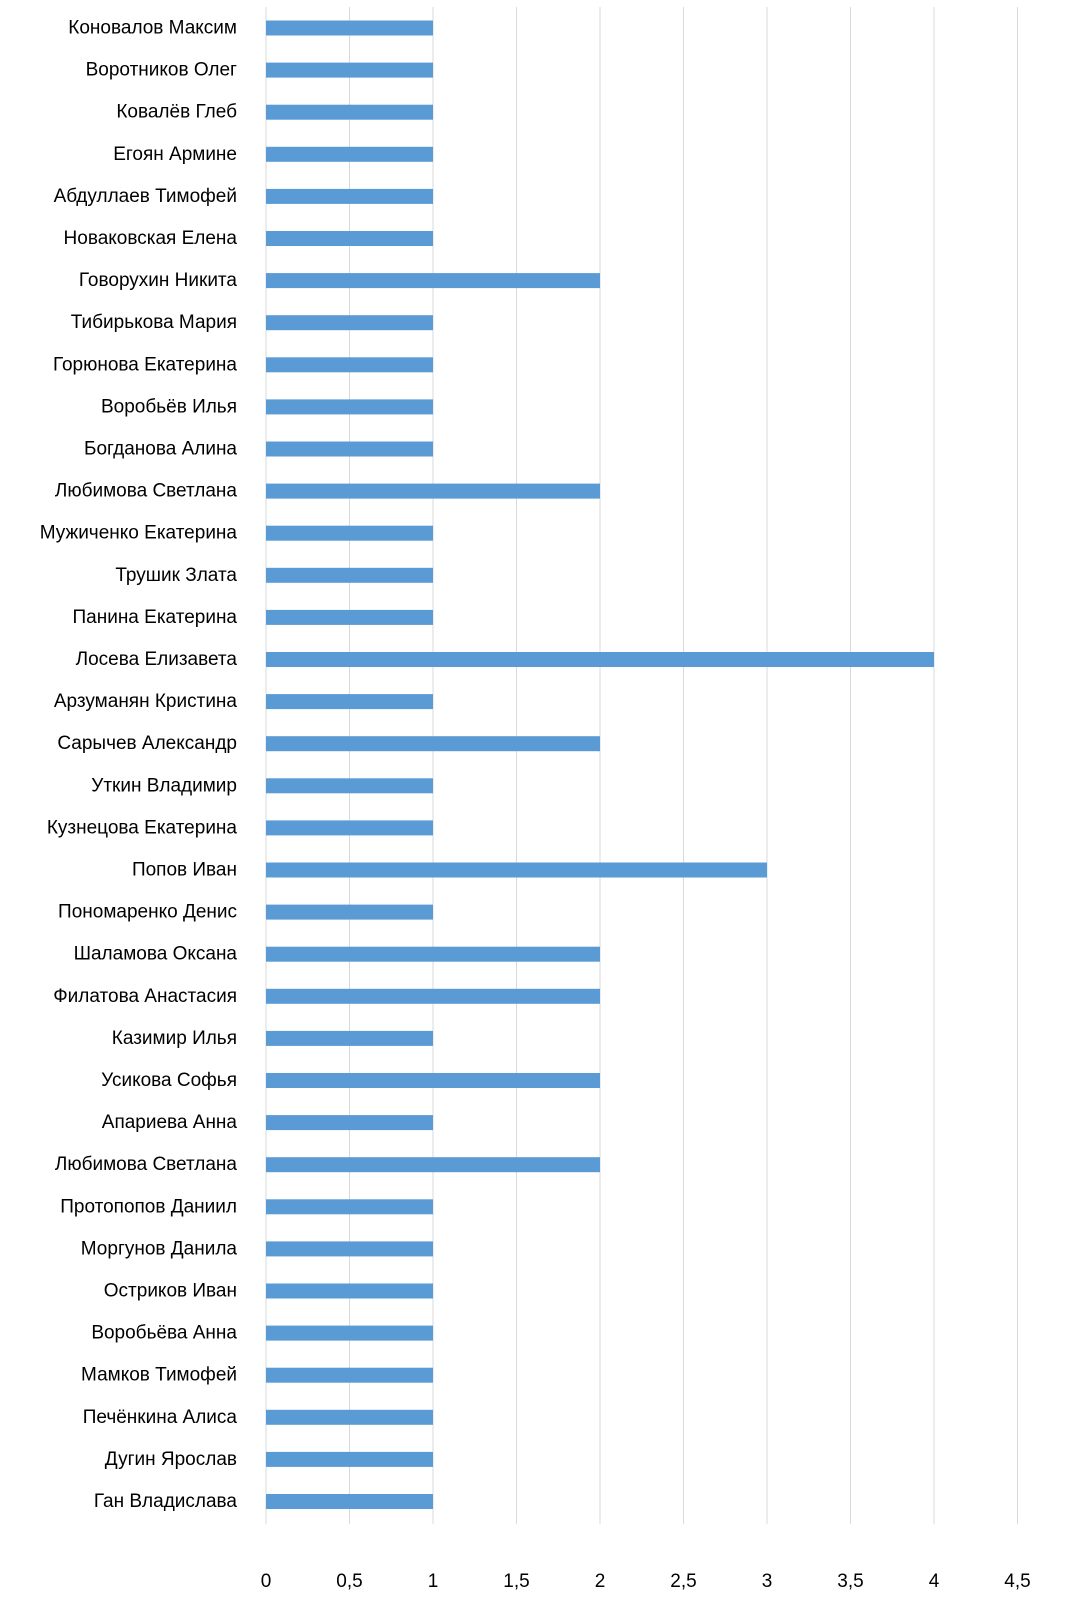  Describe the element at coordinates (147, 743) in the screenshot. I see `category-label-17: Сарычев Александр` at that location.